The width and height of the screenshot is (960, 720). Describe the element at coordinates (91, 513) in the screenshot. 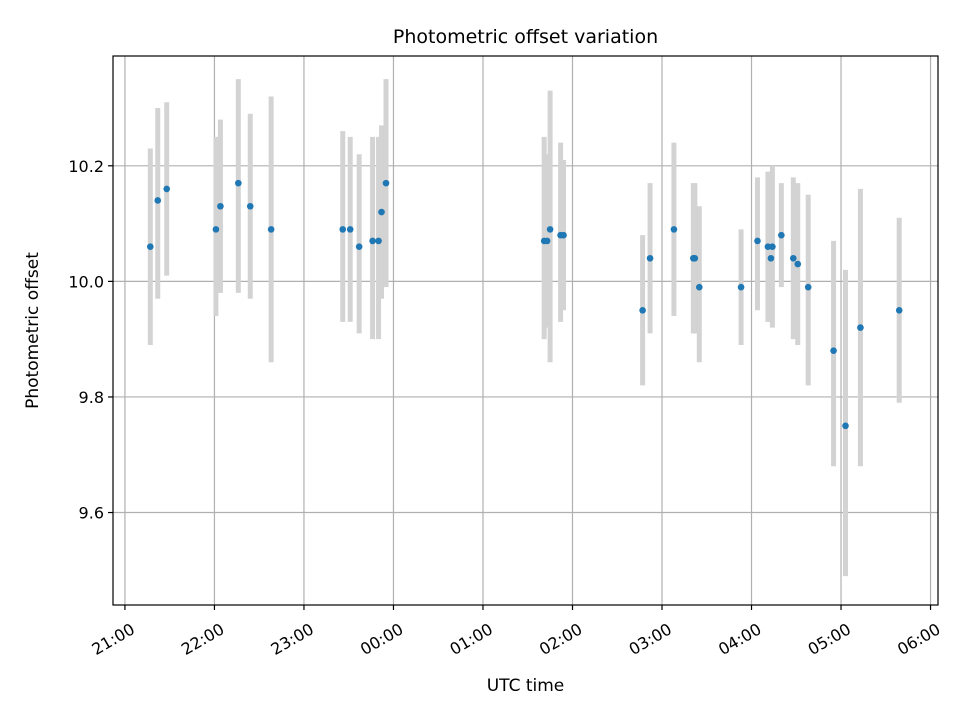

I see `y-tick-label: 9.6` at that location.